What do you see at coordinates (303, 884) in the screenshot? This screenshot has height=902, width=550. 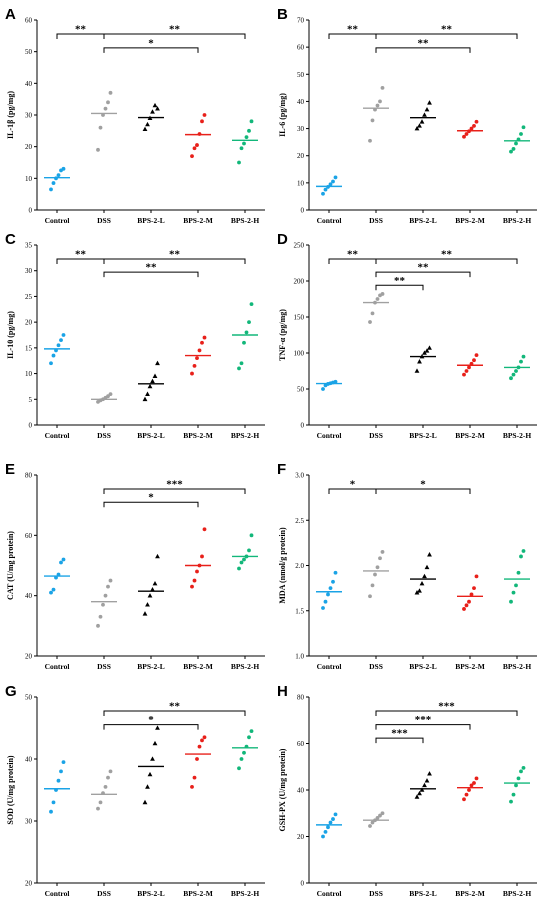 I see `y-tick-label: 0` at bounding box center [303, 884].